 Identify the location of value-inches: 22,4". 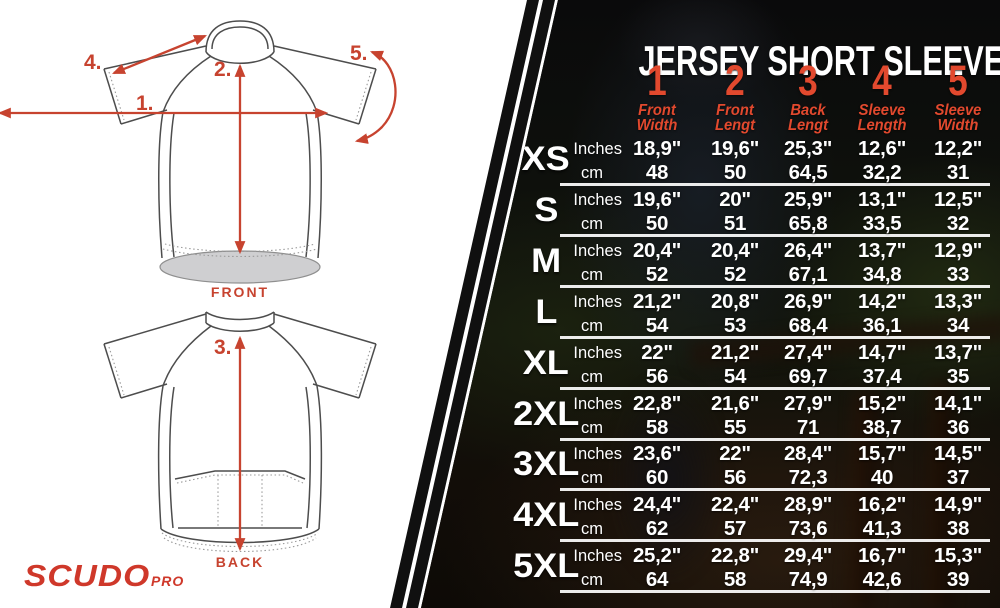
(735, 504).